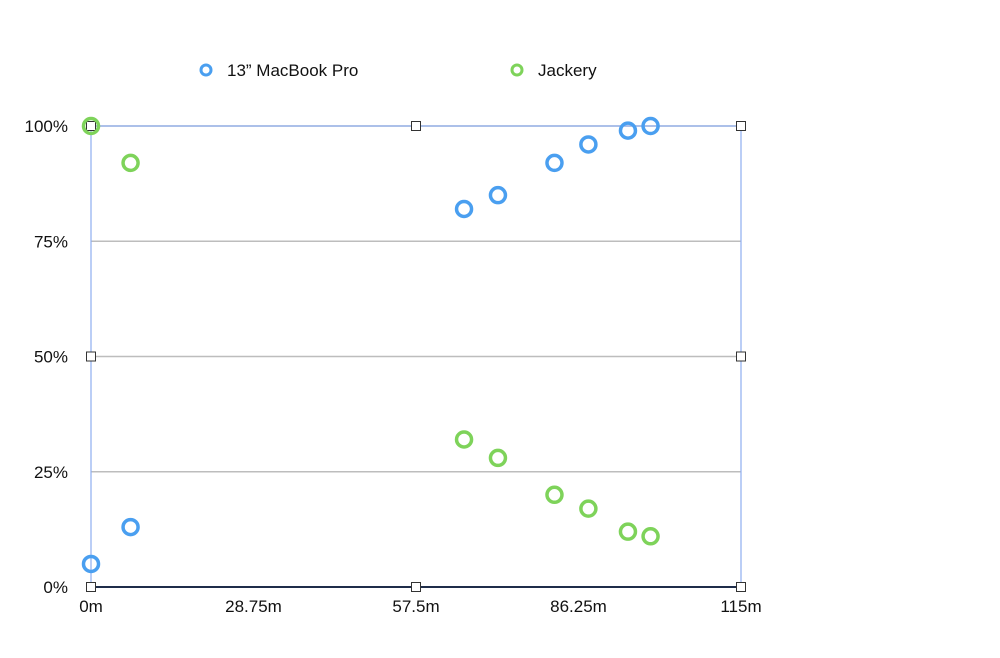  Describe the element at coordinates (740, 606) in the screenshot. I see `x-tick-label: 115m` at that location.